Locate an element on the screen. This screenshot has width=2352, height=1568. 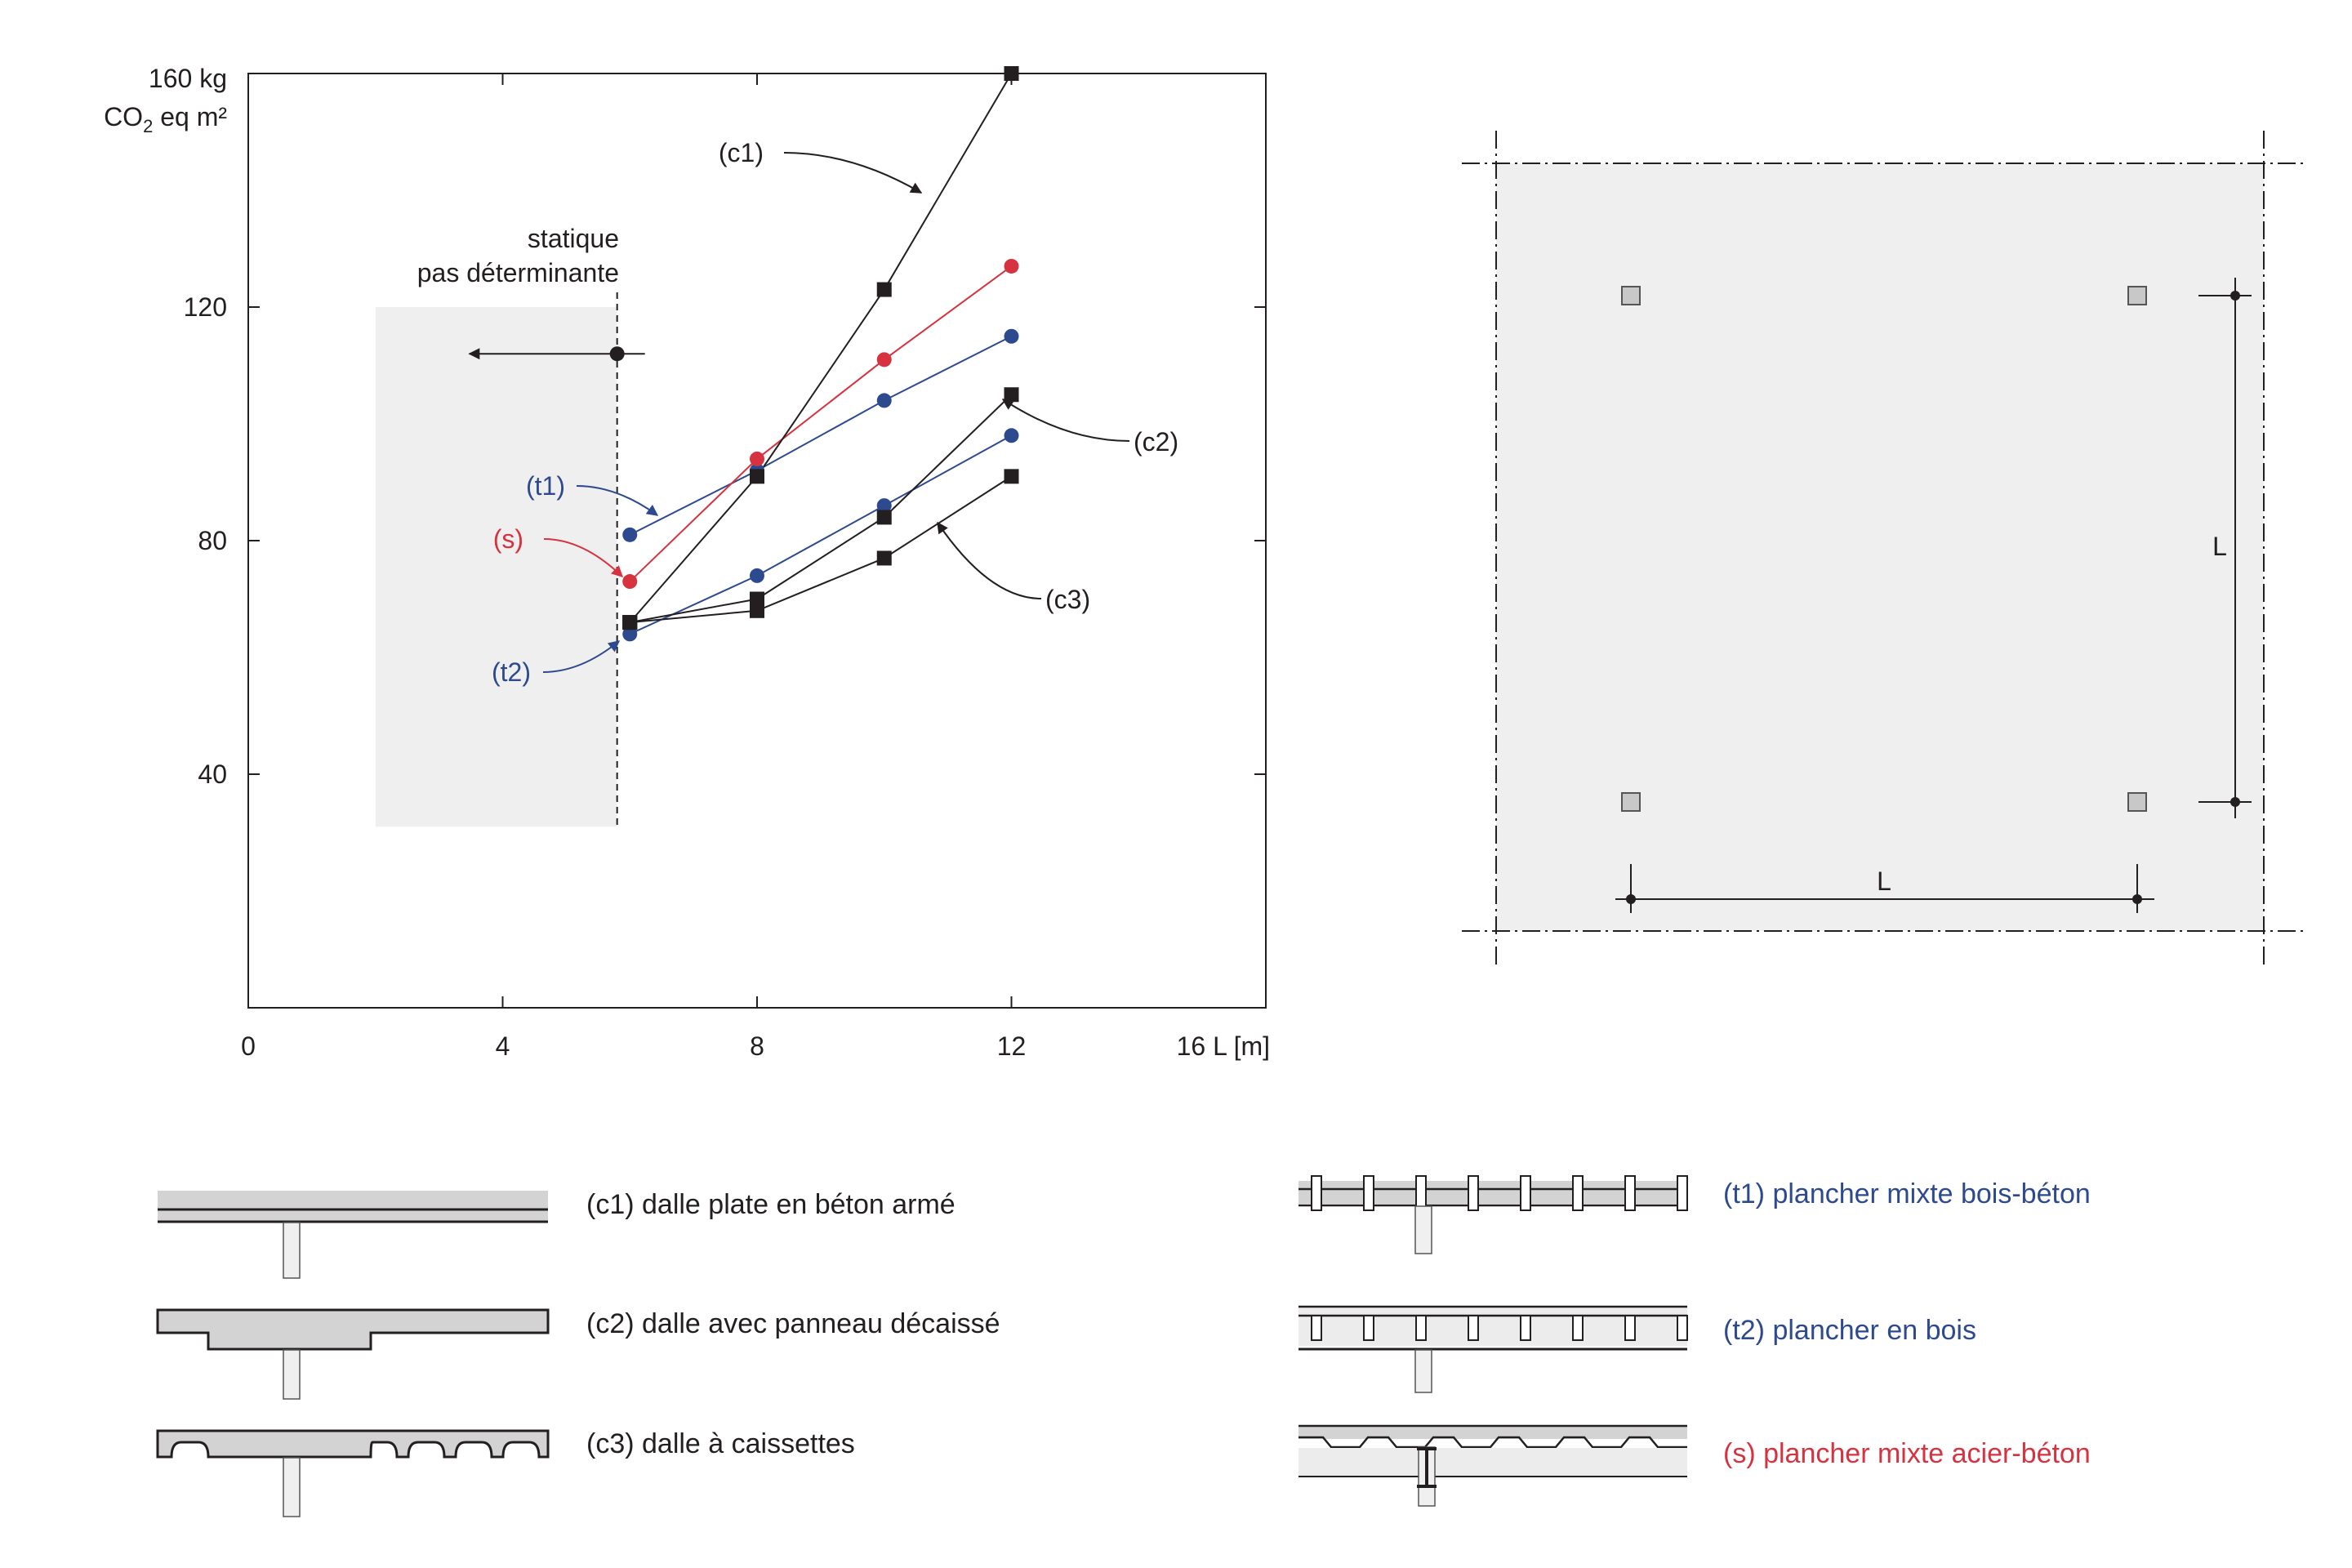
y-tick-label: 120 is located at coordinates (205, 307).